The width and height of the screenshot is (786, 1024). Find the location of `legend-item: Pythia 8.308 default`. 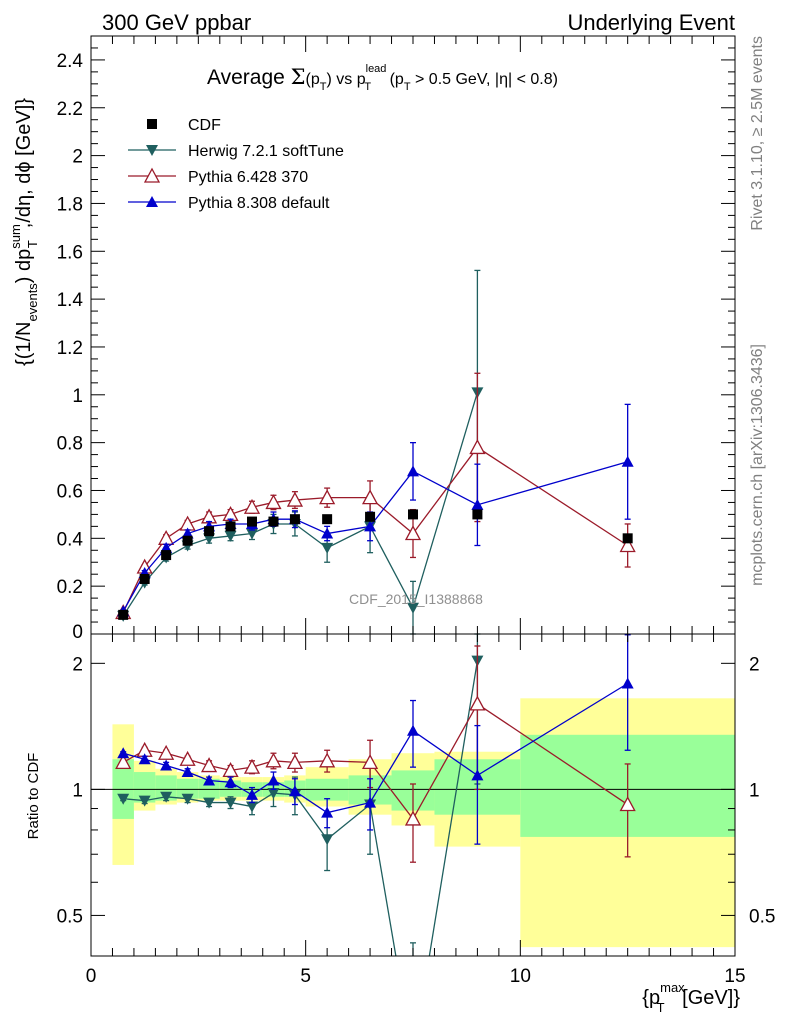

legend-item: Pythia 8.308 default is located at coordinates (229, 203).